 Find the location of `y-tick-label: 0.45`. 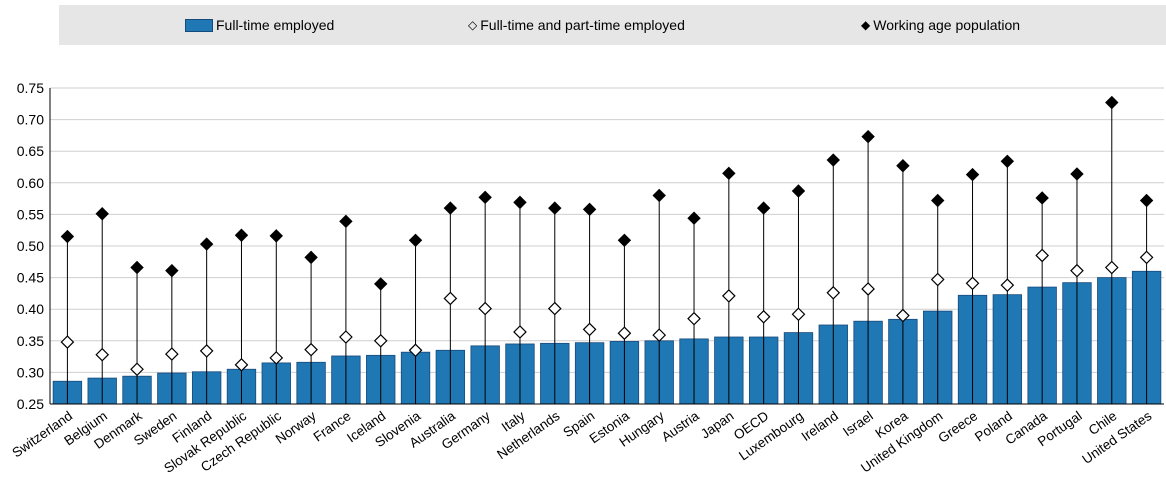

y-tick-label: 0.45 is located at coordinates (30, 278).